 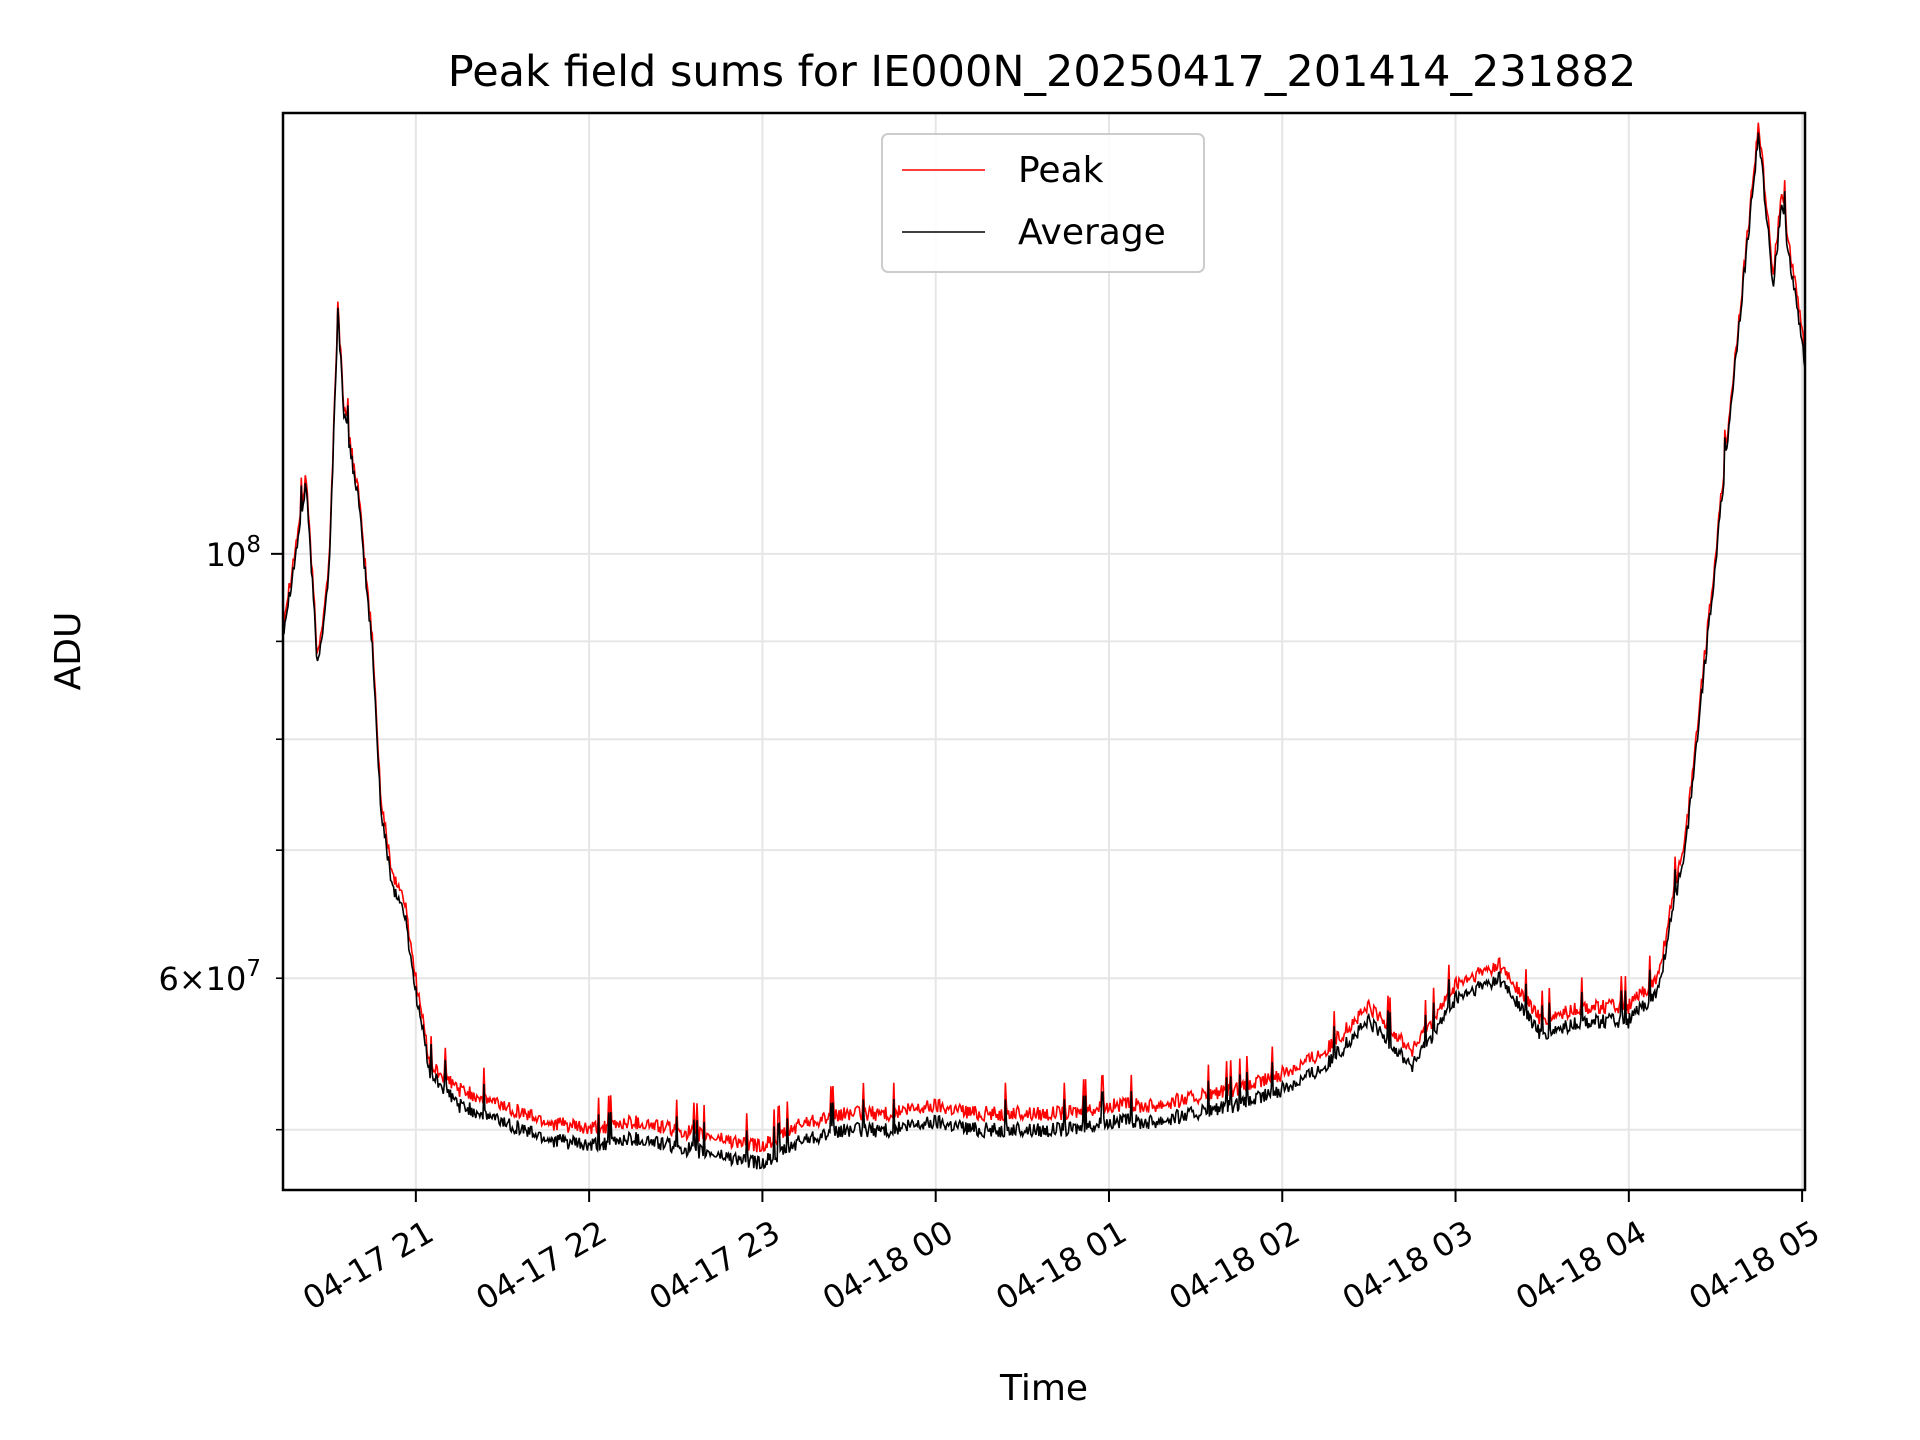 What do you see at coordinates (368, 1265) in the screenshot?
I see `x-tick-label: 04-17 21` at bounding box center [368, 1265].